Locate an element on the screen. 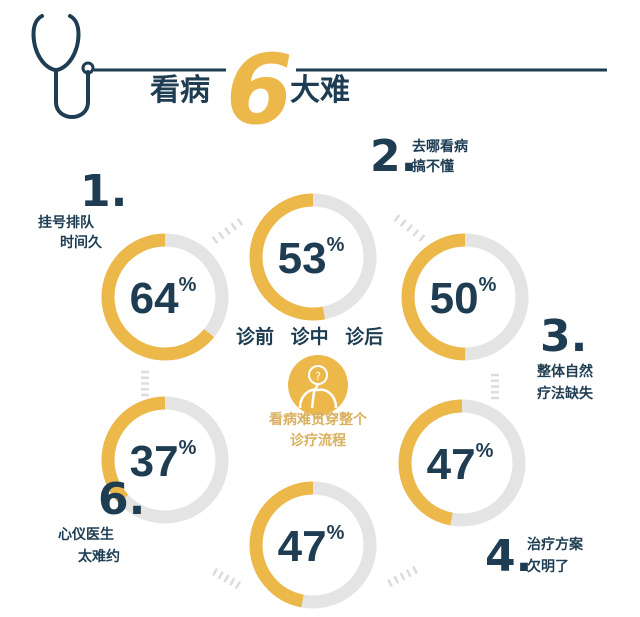 This screenshot has height=617, width=640. item-2-line2: 搞不懂 is located at coordinates (433, 167).